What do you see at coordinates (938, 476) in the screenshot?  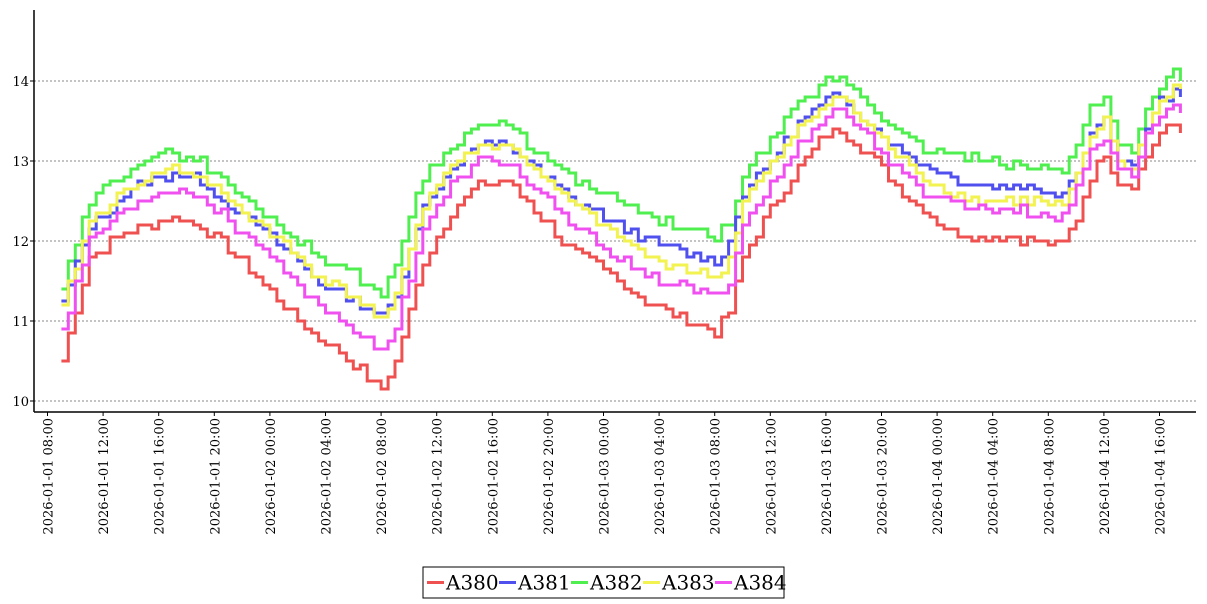 I see `x-tick-label: 2026-01-04 00:00` at bounding box center [938, 476].